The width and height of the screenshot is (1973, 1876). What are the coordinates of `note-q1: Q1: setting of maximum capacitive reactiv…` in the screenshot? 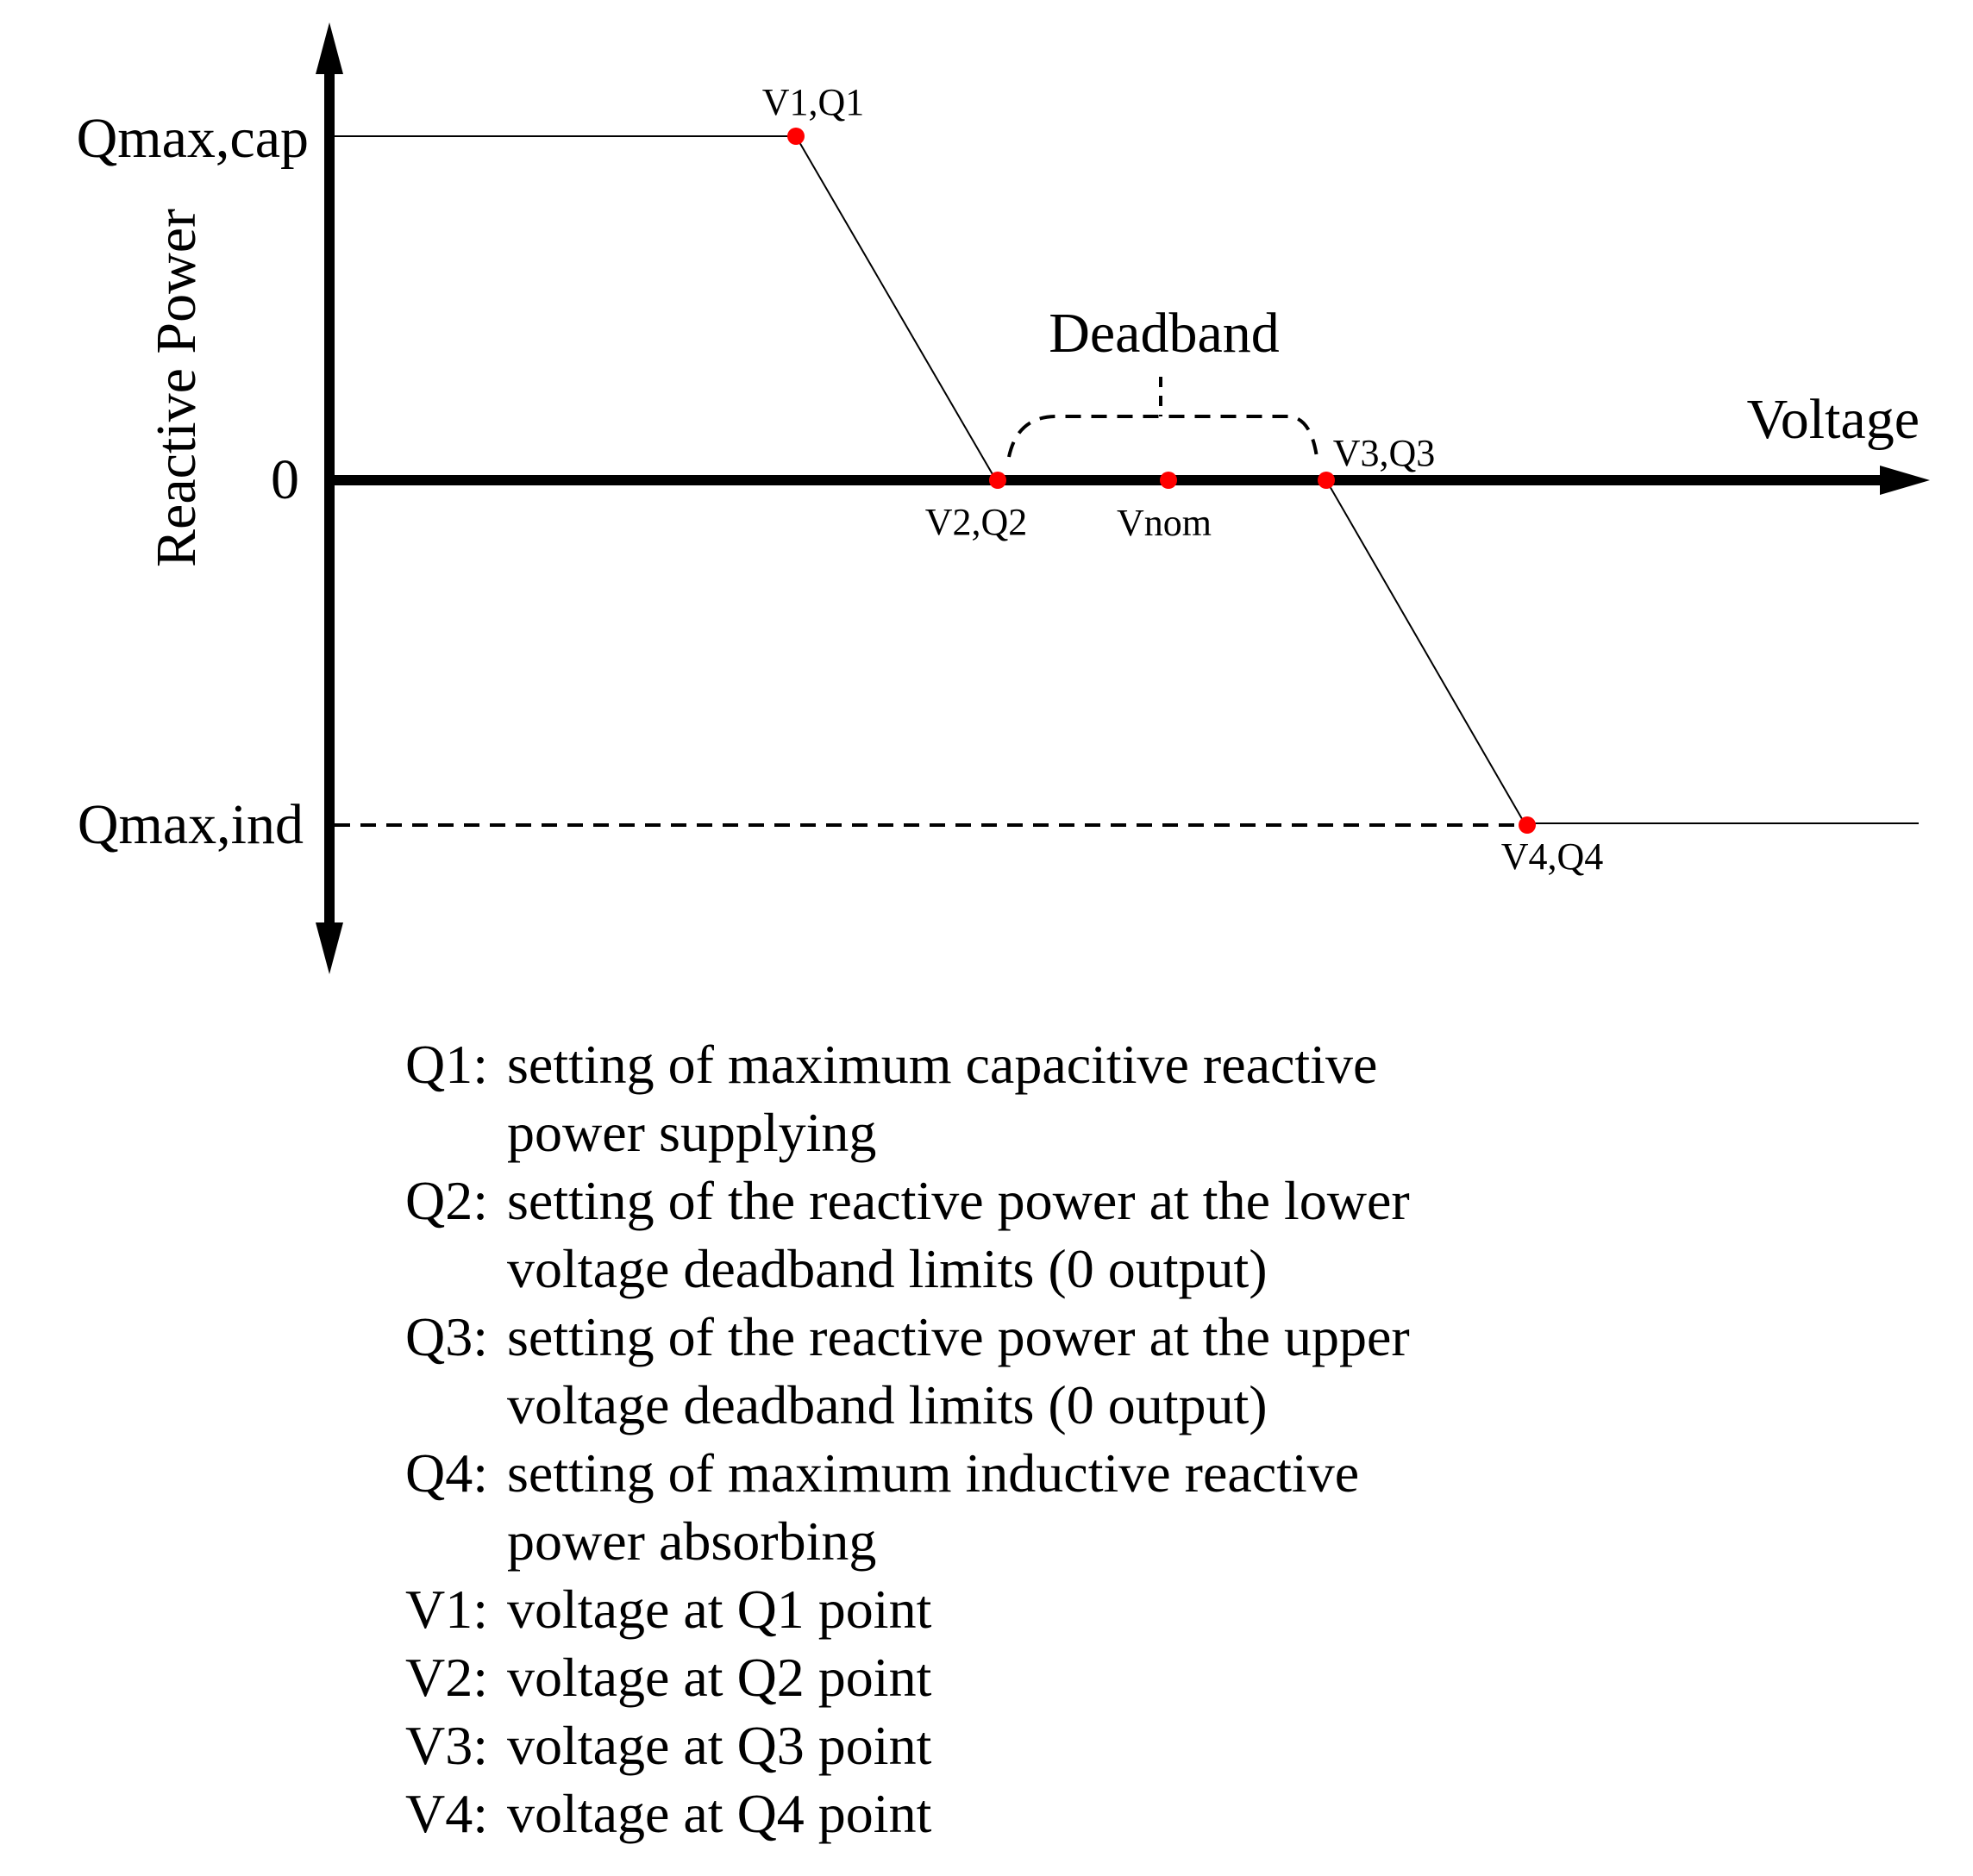 It's located at (1052, 1098).